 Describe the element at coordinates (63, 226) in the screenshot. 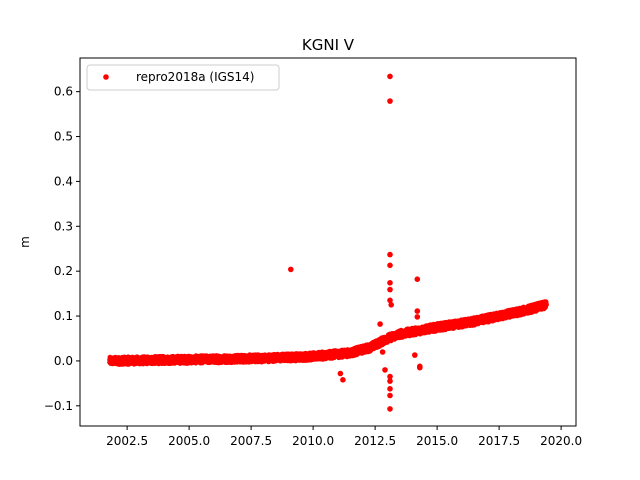

I see `y-tick-label: 0.3` at that location.